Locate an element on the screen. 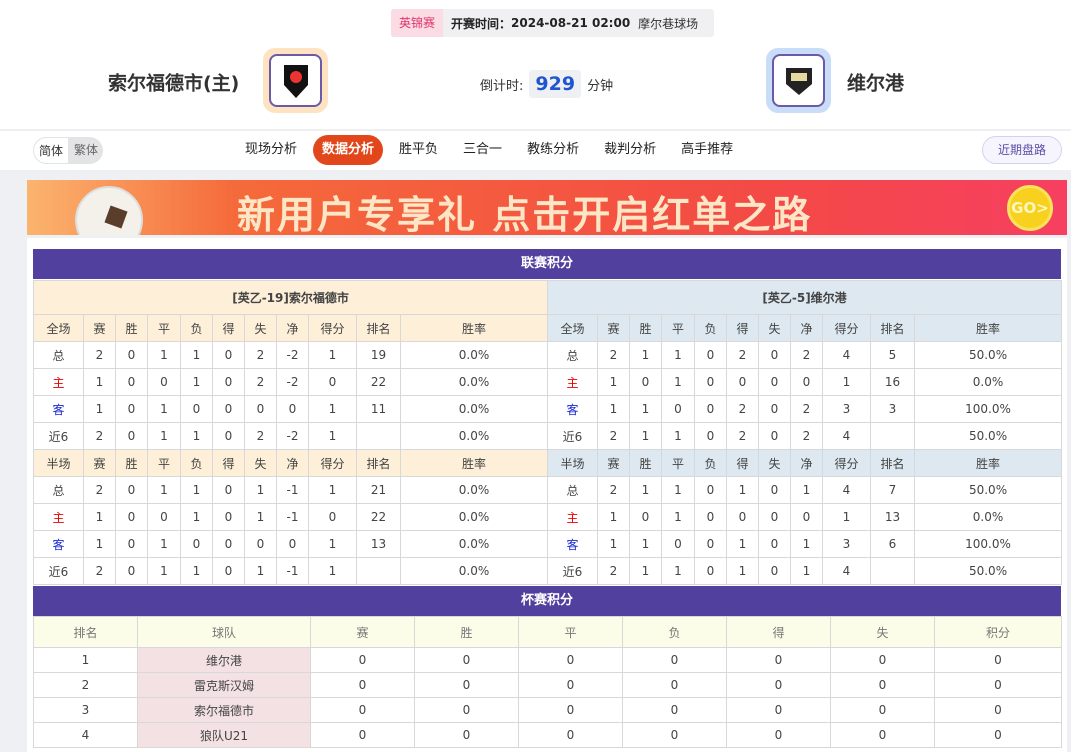 The height and width of the screenshot is (752, 1071). stat-cell: 22 is located at coordinates (378, 382).